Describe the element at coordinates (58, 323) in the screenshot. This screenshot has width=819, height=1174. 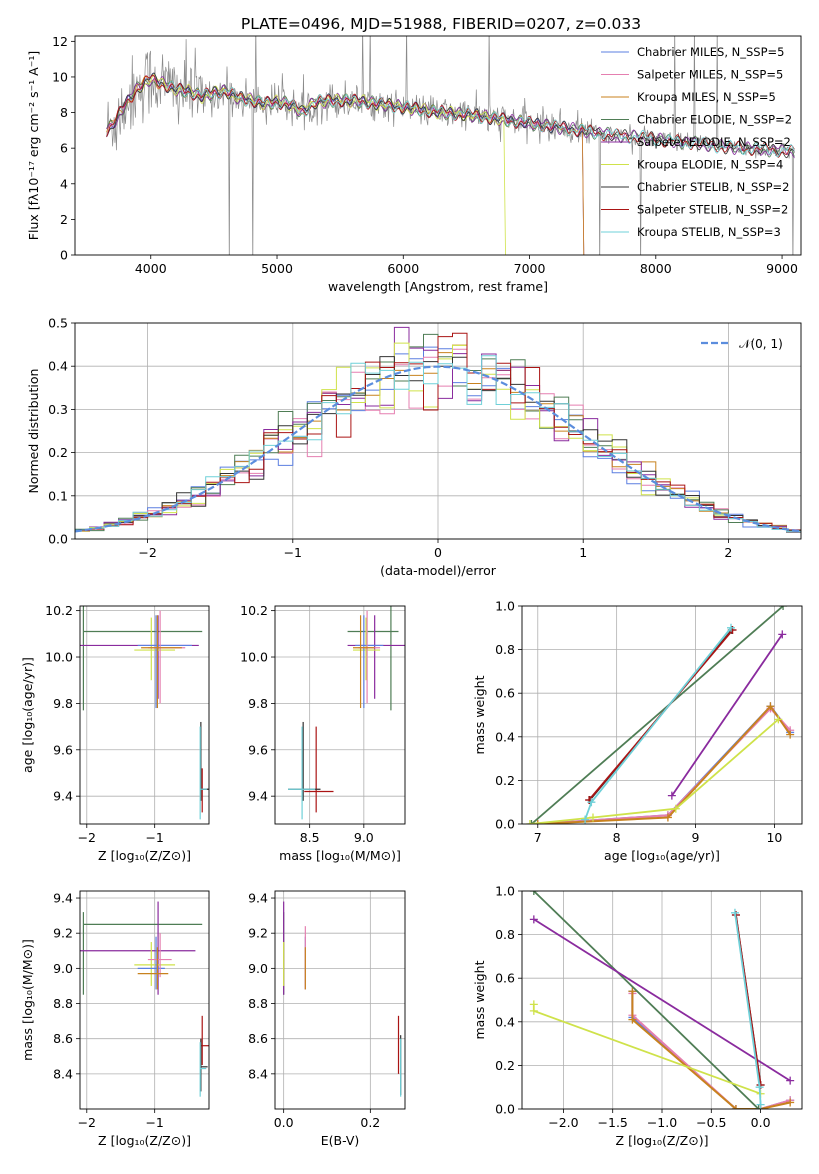
I see `y-tick-label: 0.5` at that location.